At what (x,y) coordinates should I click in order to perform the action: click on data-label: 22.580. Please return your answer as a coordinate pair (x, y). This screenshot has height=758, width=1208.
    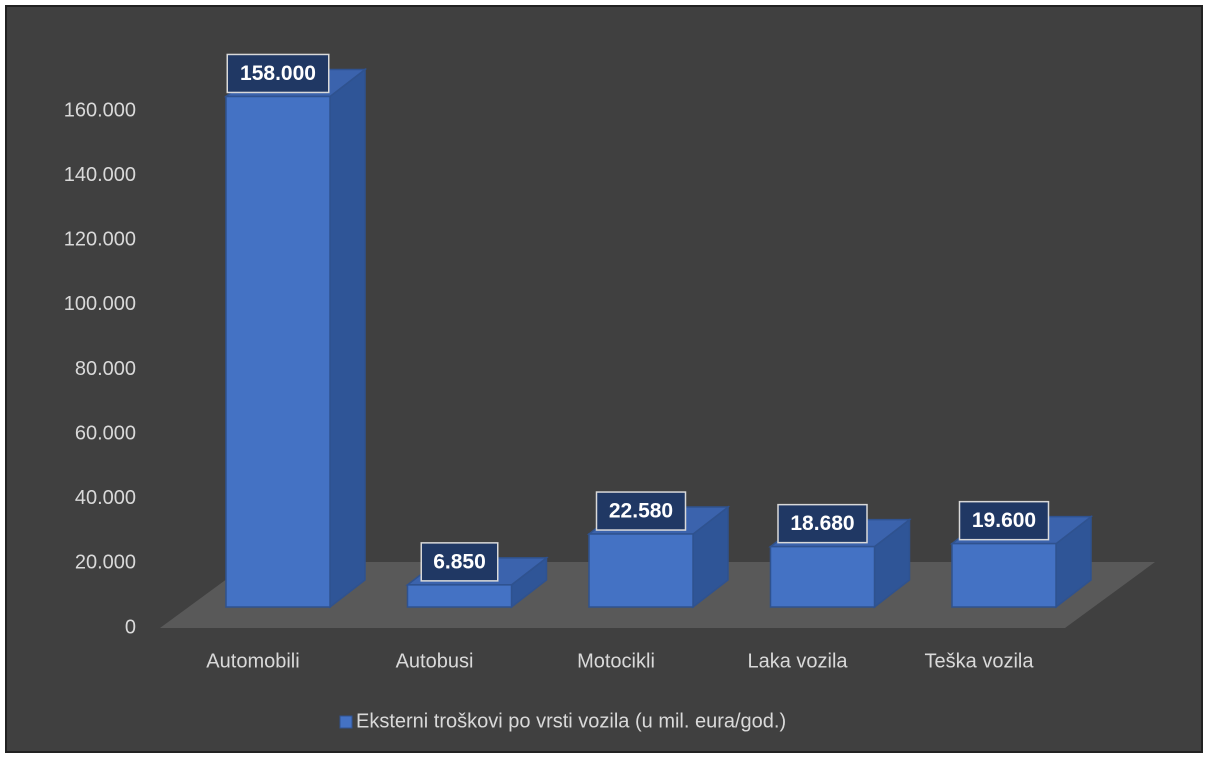
    Looking at the image, I should click on (641, 511).